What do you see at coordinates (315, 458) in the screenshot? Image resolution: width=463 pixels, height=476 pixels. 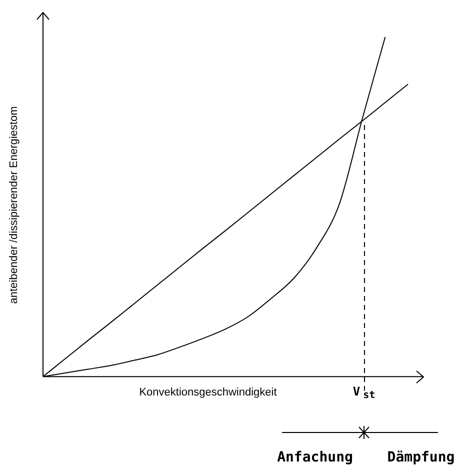 I see `text: Anfachung` at bounding box center [315, 458].